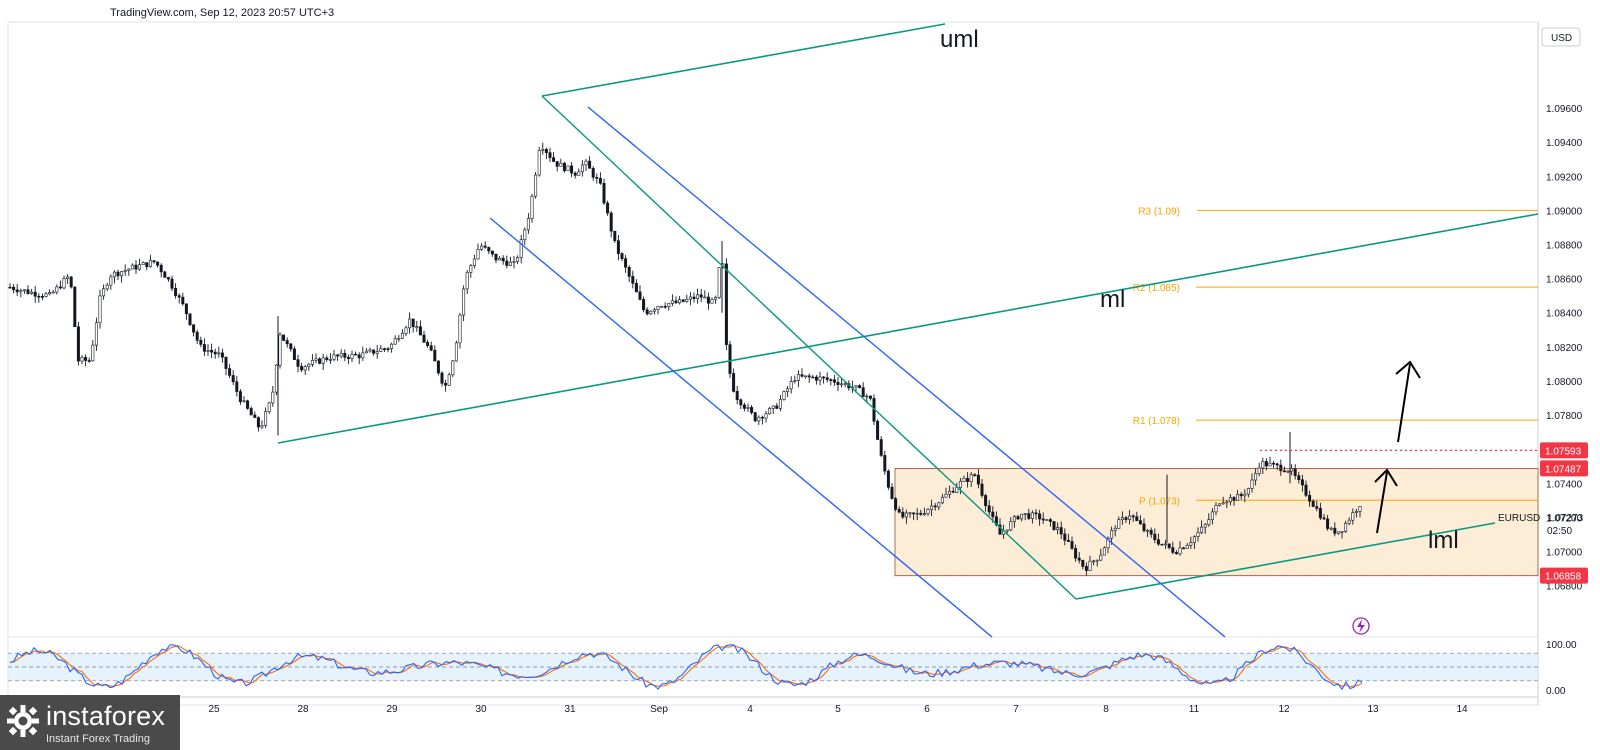  I want to click on price-tick-label: 1.08800, so click(1564, 246).